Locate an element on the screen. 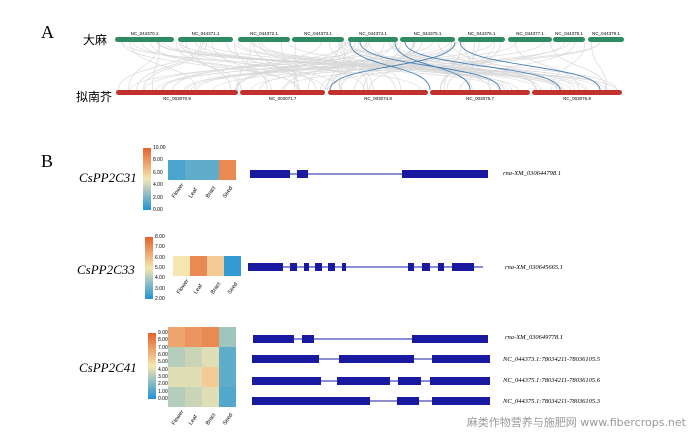 This screenshot has width=692, height=436. color-scale-tick: 7.00 is located at coordinates (163, 347).